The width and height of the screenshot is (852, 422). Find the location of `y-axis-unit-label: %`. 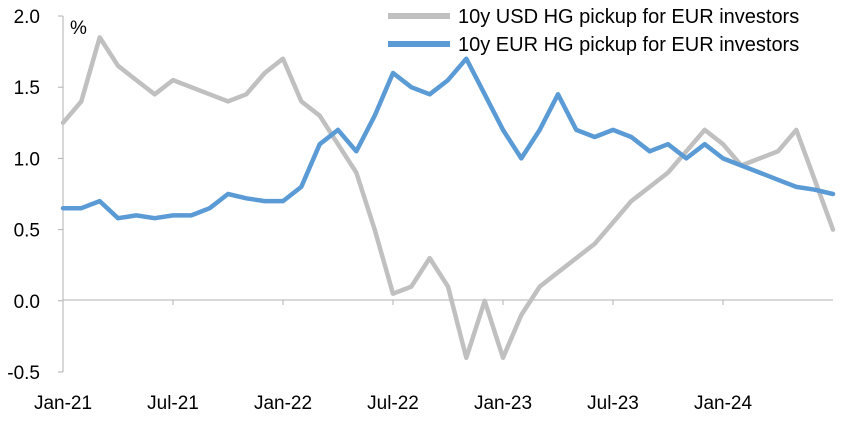

y-axis-unit-label: % is located at coordinates (78, 28).